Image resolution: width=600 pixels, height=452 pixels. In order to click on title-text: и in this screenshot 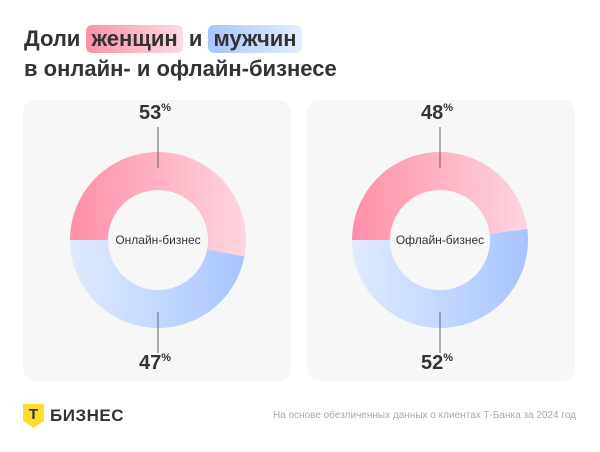, I will do `click(195, 38)`.